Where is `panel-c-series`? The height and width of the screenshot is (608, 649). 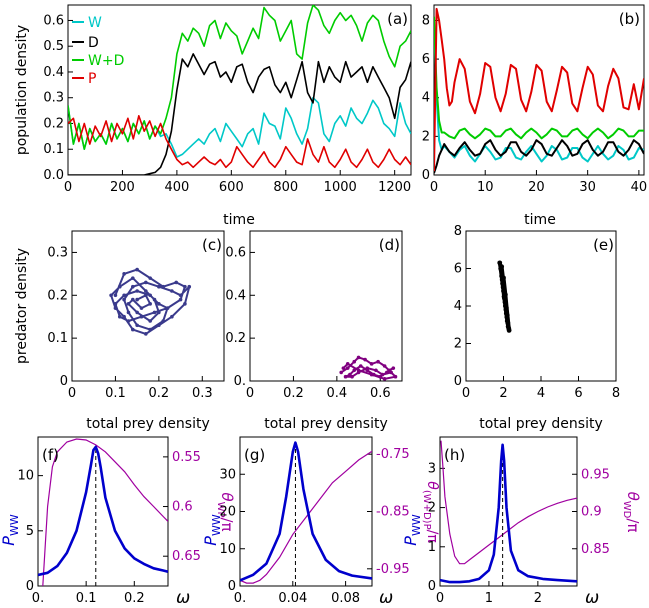 panel-c-series is located at coordinates (150, 301).